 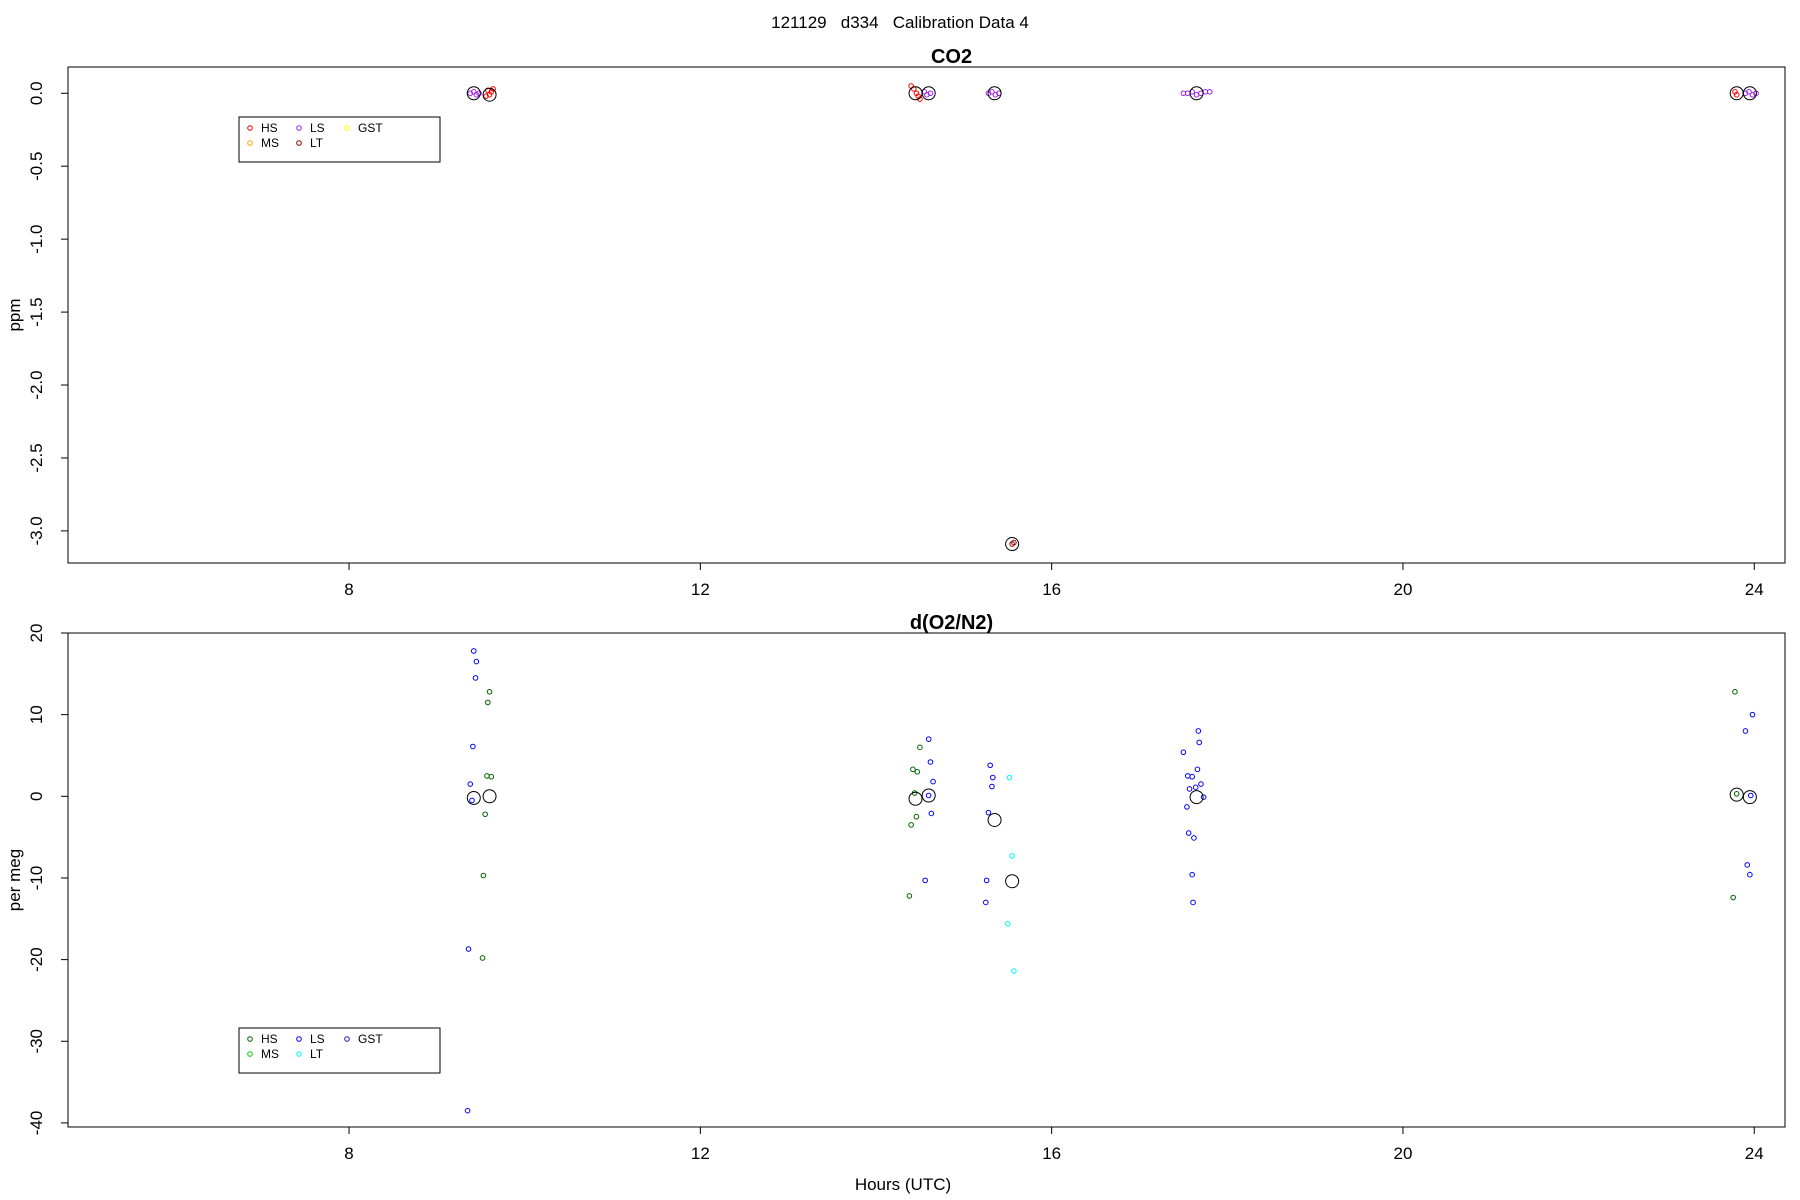 What do you see at coordinates (36, 1041) in the screenshot?
I see `y-tick-label: -30` at bounding box center [36, 1041].